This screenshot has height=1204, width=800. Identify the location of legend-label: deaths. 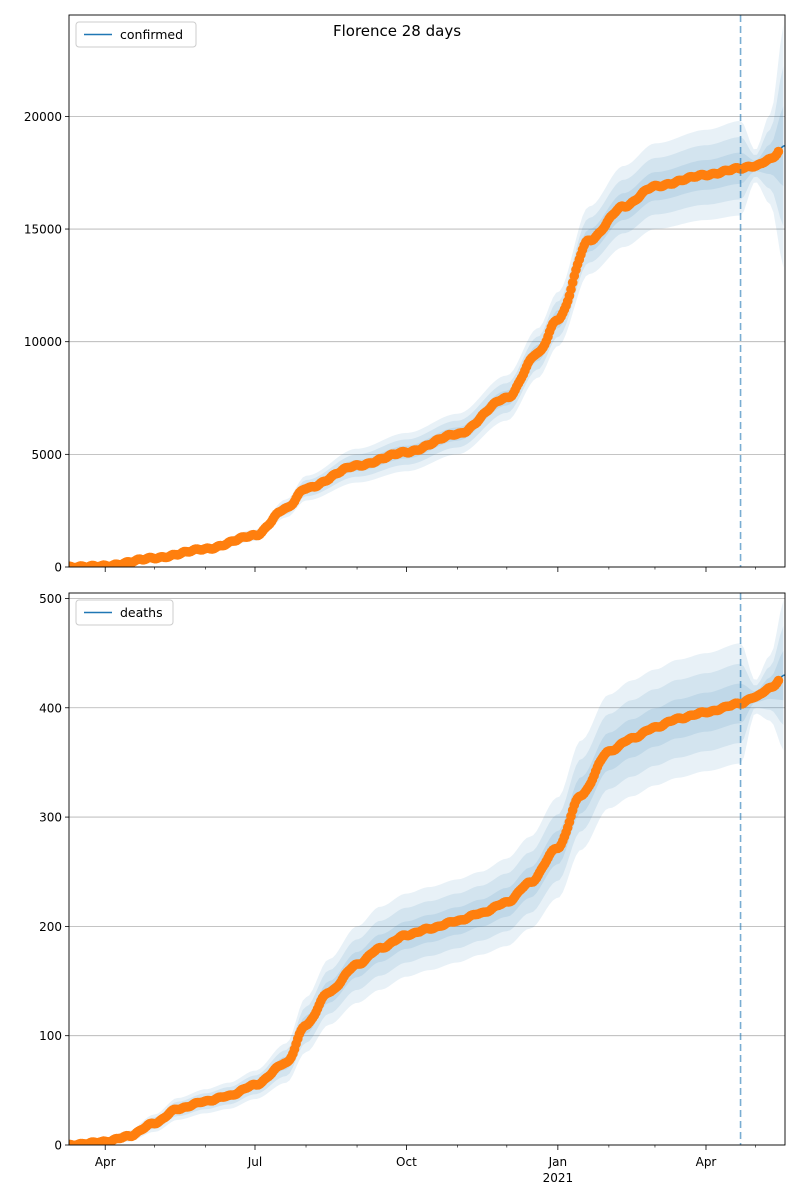
(141, 612).